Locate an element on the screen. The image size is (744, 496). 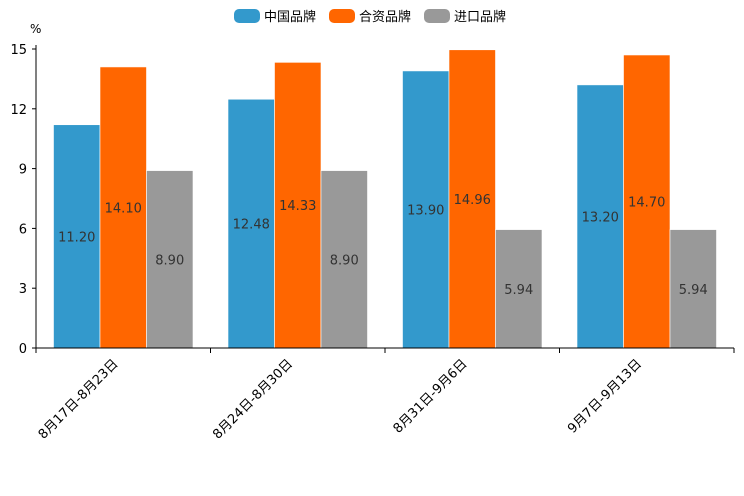
legend-item: 进口品牌 is located at coordinates (465, 17).